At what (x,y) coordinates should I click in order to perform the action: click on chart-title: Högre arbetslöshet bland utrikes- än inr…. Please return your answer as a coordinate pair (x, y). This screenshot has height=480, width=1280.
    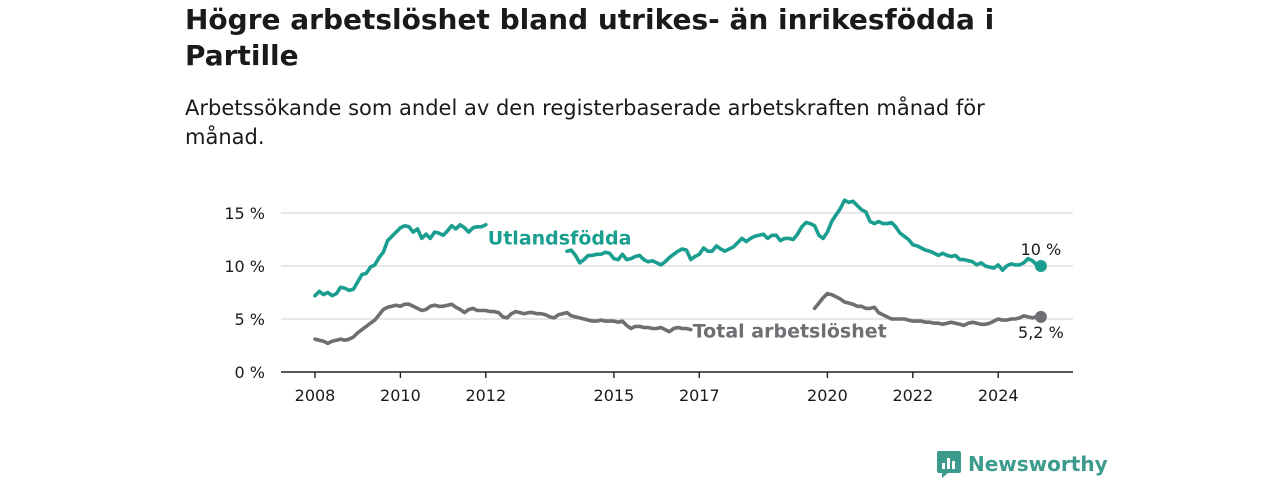
    Looking at the image, I should click on (590, 37).